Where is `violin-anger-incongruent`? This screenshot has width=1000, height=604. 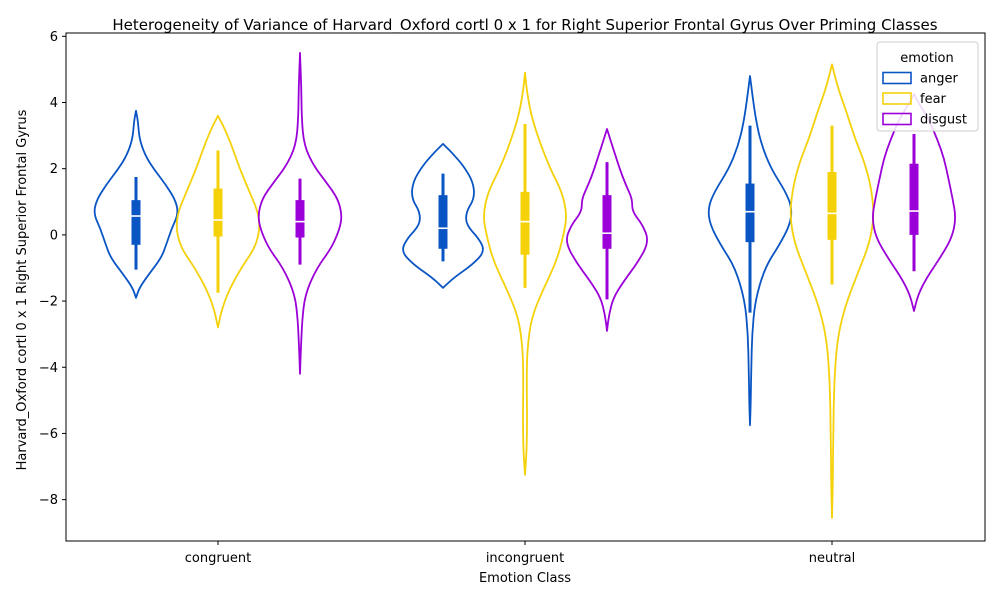
violin-anger-incongruent is located at coordinates (443, 216).